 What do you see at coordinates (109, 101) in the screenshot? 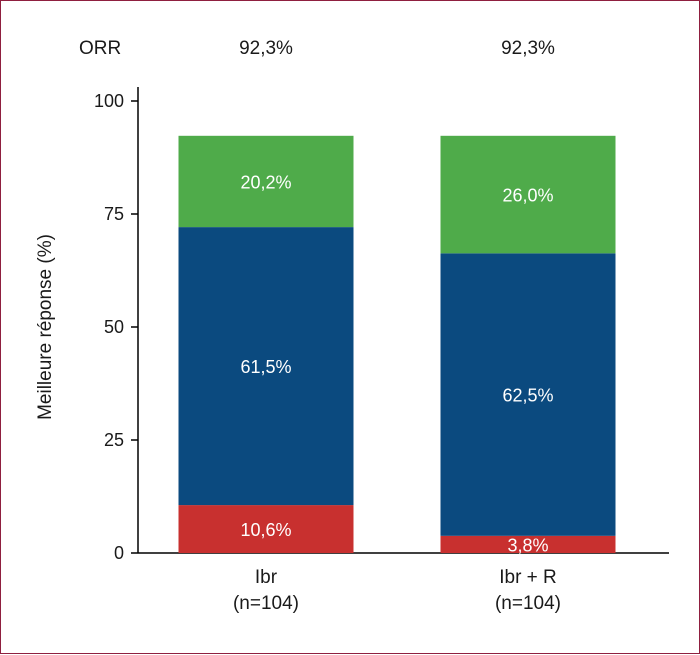
I see `y-tick-label: 100` at bounding box center [109, 101].